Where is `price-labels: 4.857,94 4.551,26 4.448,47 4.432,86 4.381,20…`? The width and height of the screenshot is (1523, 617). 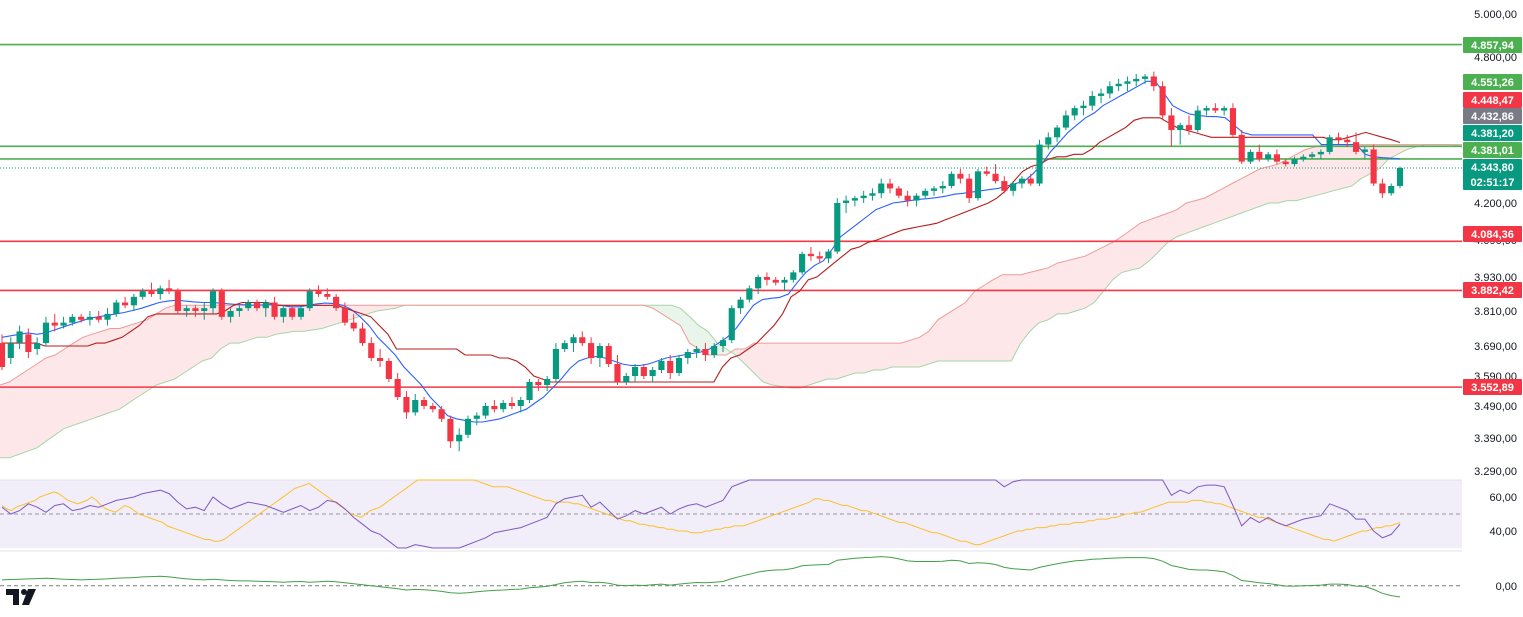 price-labels: 4.857,94 4.551,26 4.448,47 4.432,86 4.381,20… is located at coordinates (1492, 216).